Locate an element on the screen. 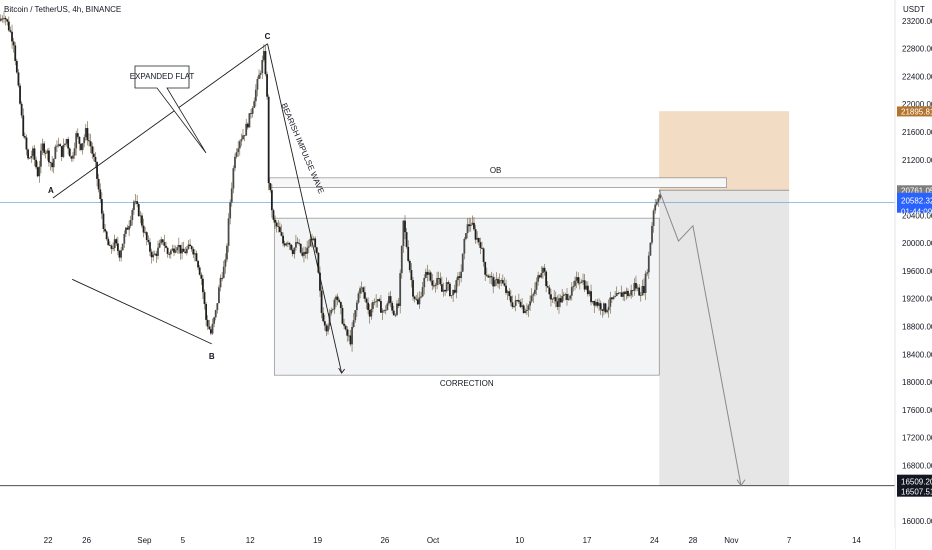 The width and height of the screenshot is (932, 550). time-tick-label: 12 is located at coordinates (250, 540).